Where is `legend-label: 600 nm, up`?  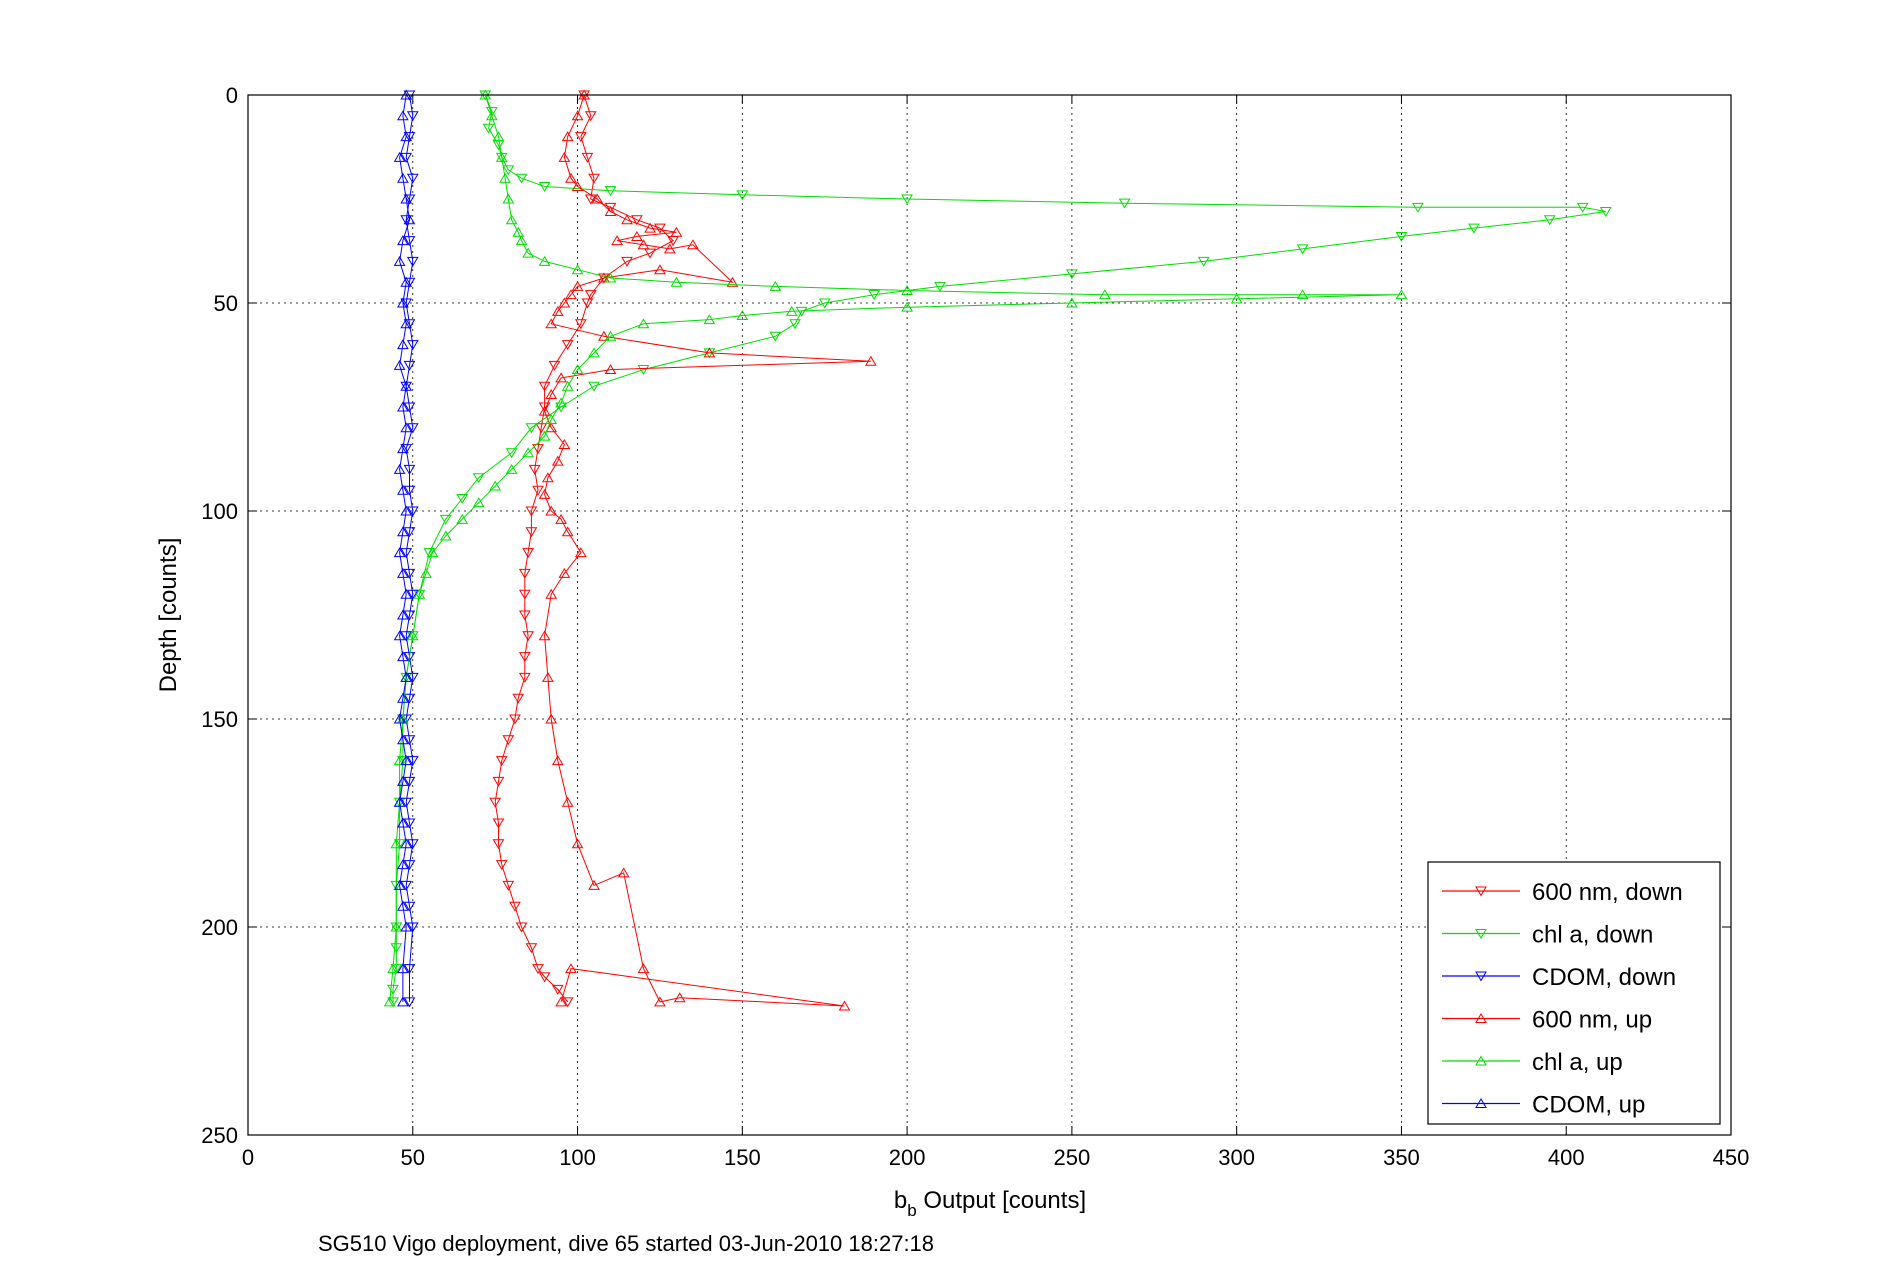 legend-label: 600 nm, up is located at coordinates (1592, 1020).